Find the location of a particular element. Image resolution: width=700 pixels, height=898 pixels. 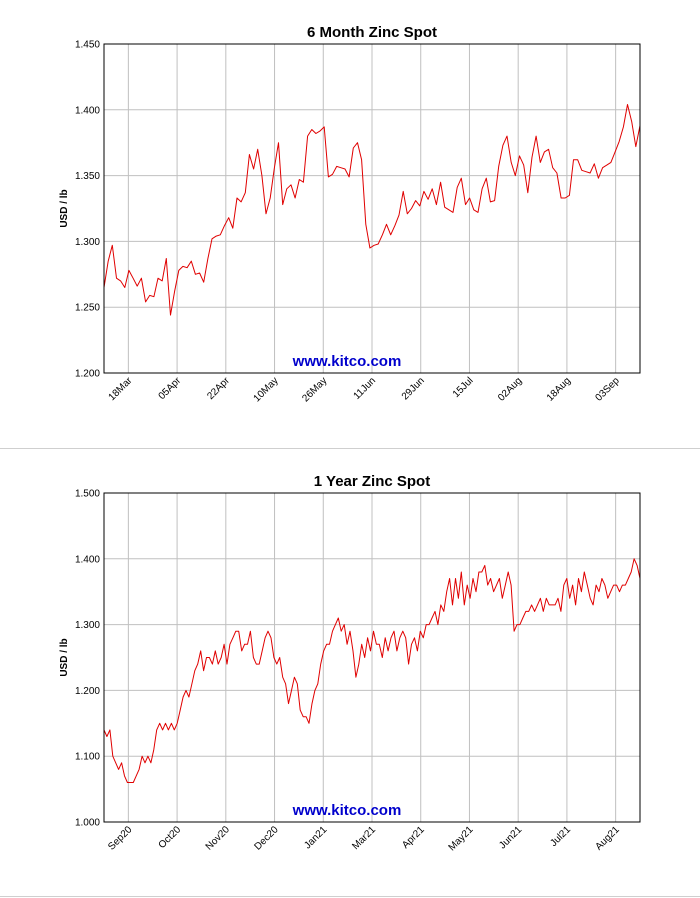

x-tick-label: 22Apr is located at coordinates (218, 388).